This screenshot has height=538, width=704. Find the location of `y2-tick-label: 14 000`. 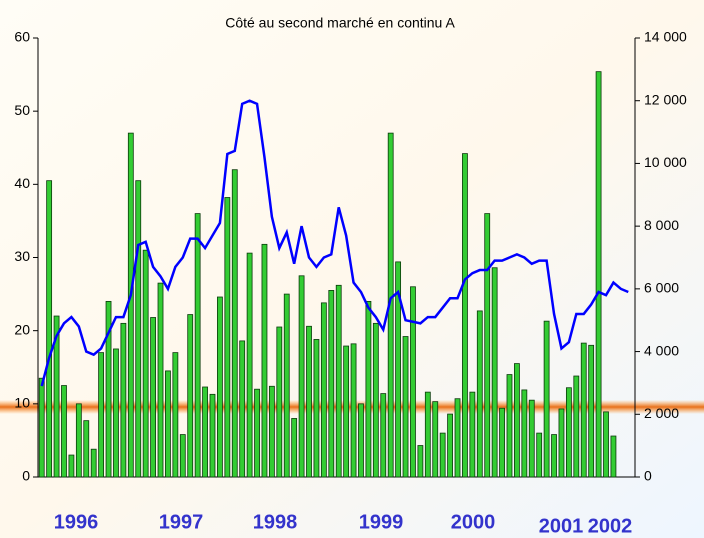

y2-tick-label: 14 000 is located at coordinates (665, 37).